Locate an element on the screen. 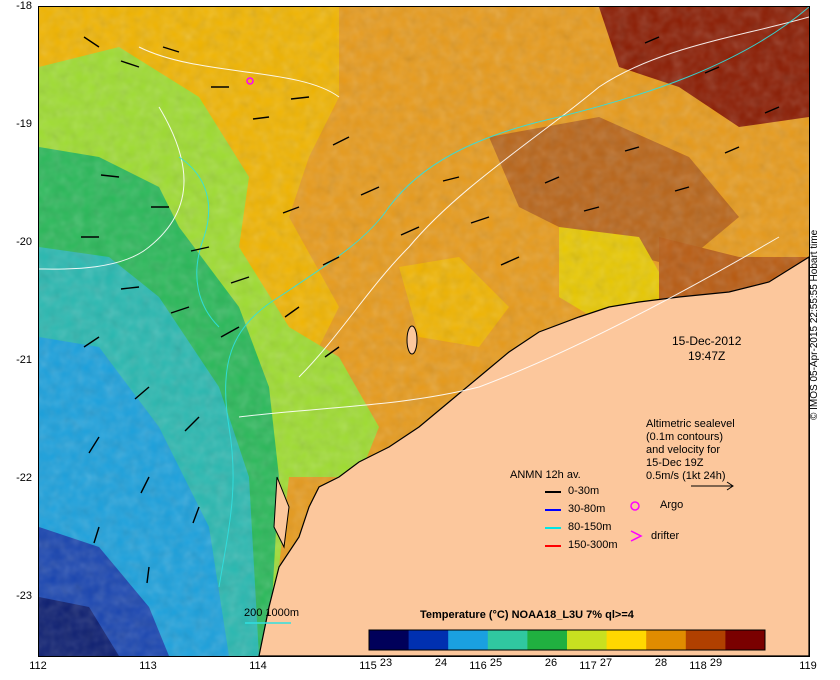 The height and width of the screenshot is (680, 840). y-tick-label: -22 is located at coordinates (24, 478).